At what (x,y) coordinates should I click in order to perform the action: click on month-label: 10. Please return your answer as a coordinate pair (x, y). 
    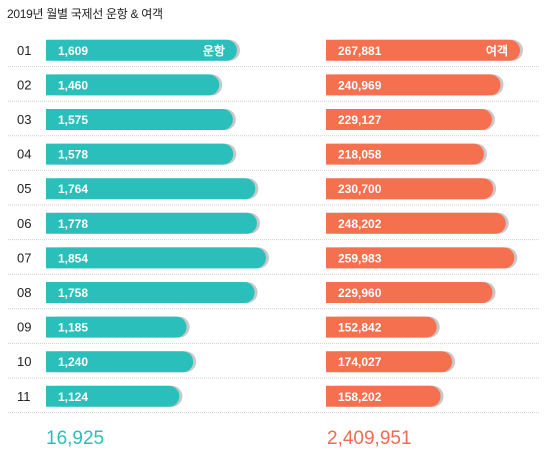
    Looking at the image, I should click on (24, 361).